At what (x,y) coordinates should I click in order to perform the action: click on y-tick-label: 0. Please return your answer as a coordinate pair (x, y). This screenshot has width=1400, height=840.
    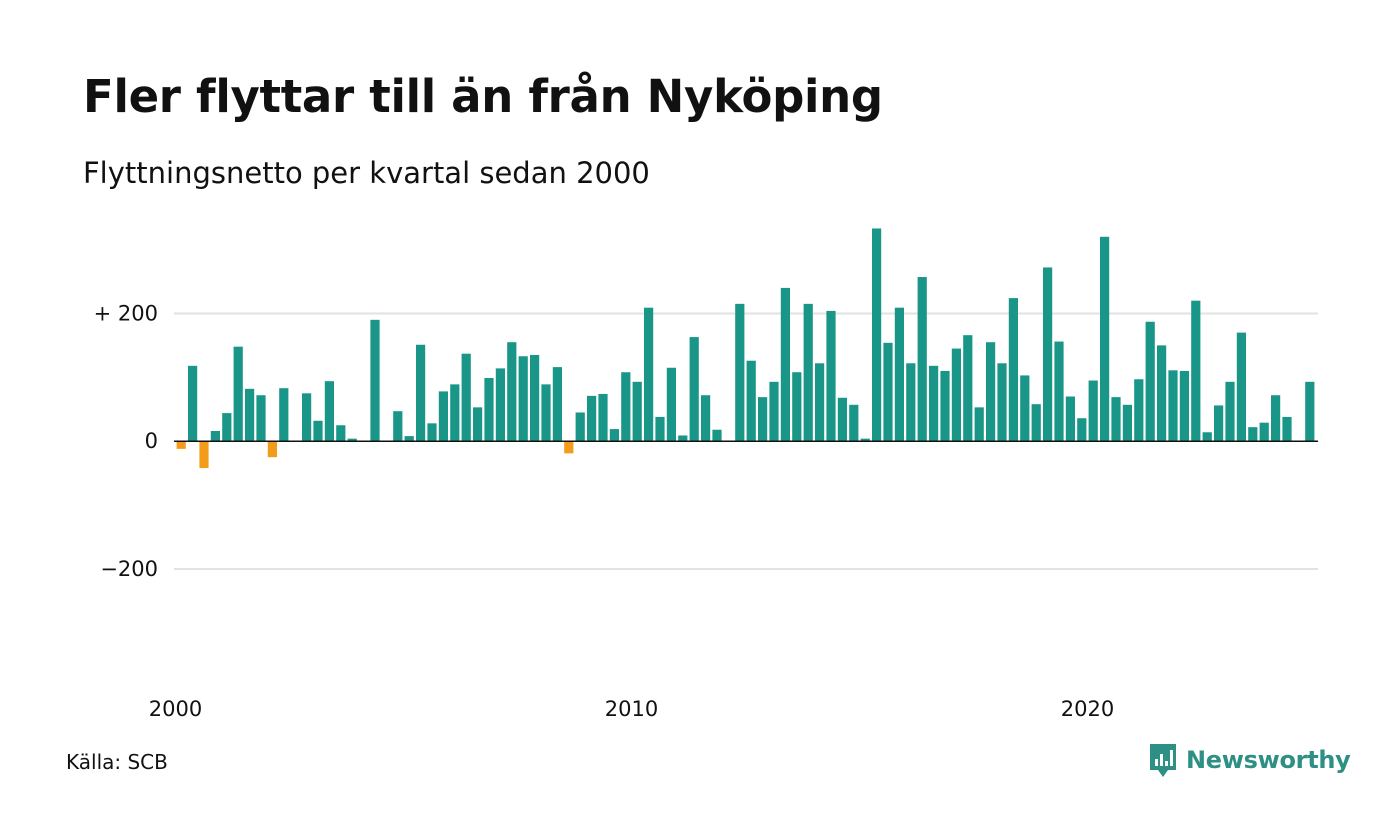
    Looking at the image, I should click on (151, 441).